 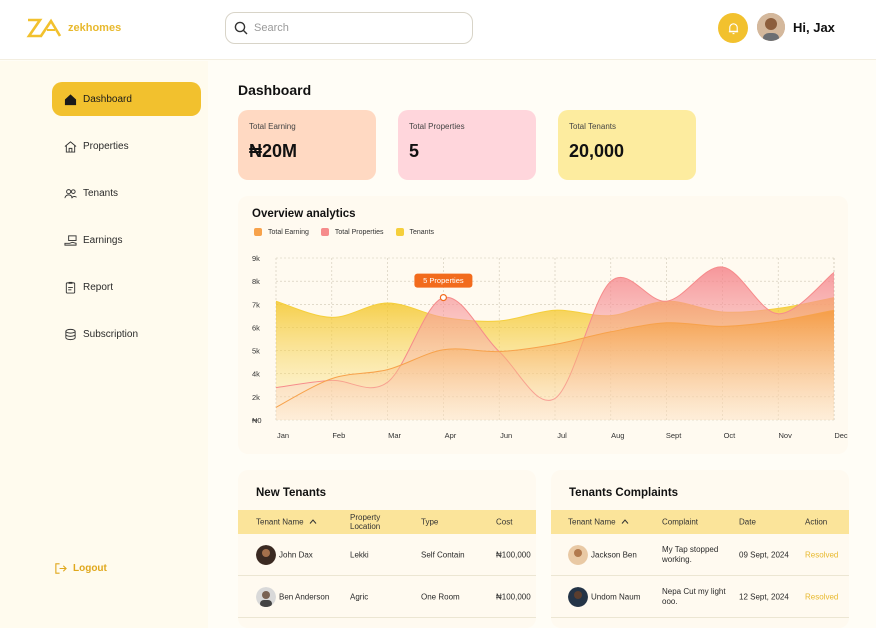 What do you see at coordinates (106, 146) in the screenshot?
I see `sidebar-item-label: Properties` at bounding box center [106, 146].